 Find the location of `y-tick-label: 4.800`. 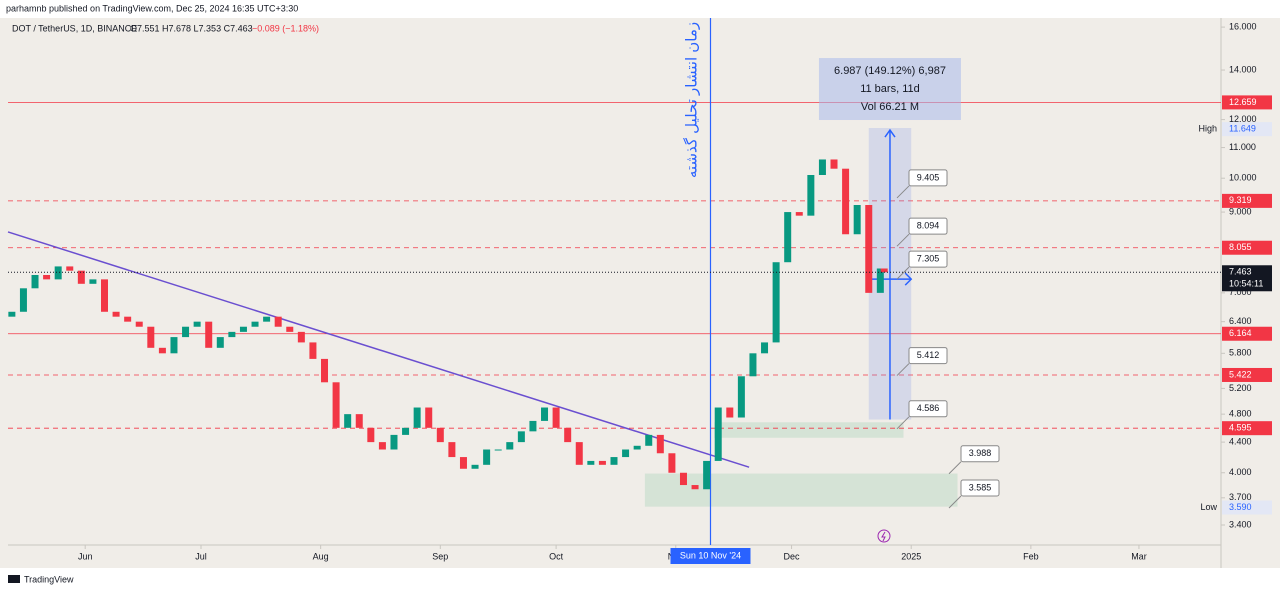

y-tick-label: 4.800 is located at coordinates (1240, 414).